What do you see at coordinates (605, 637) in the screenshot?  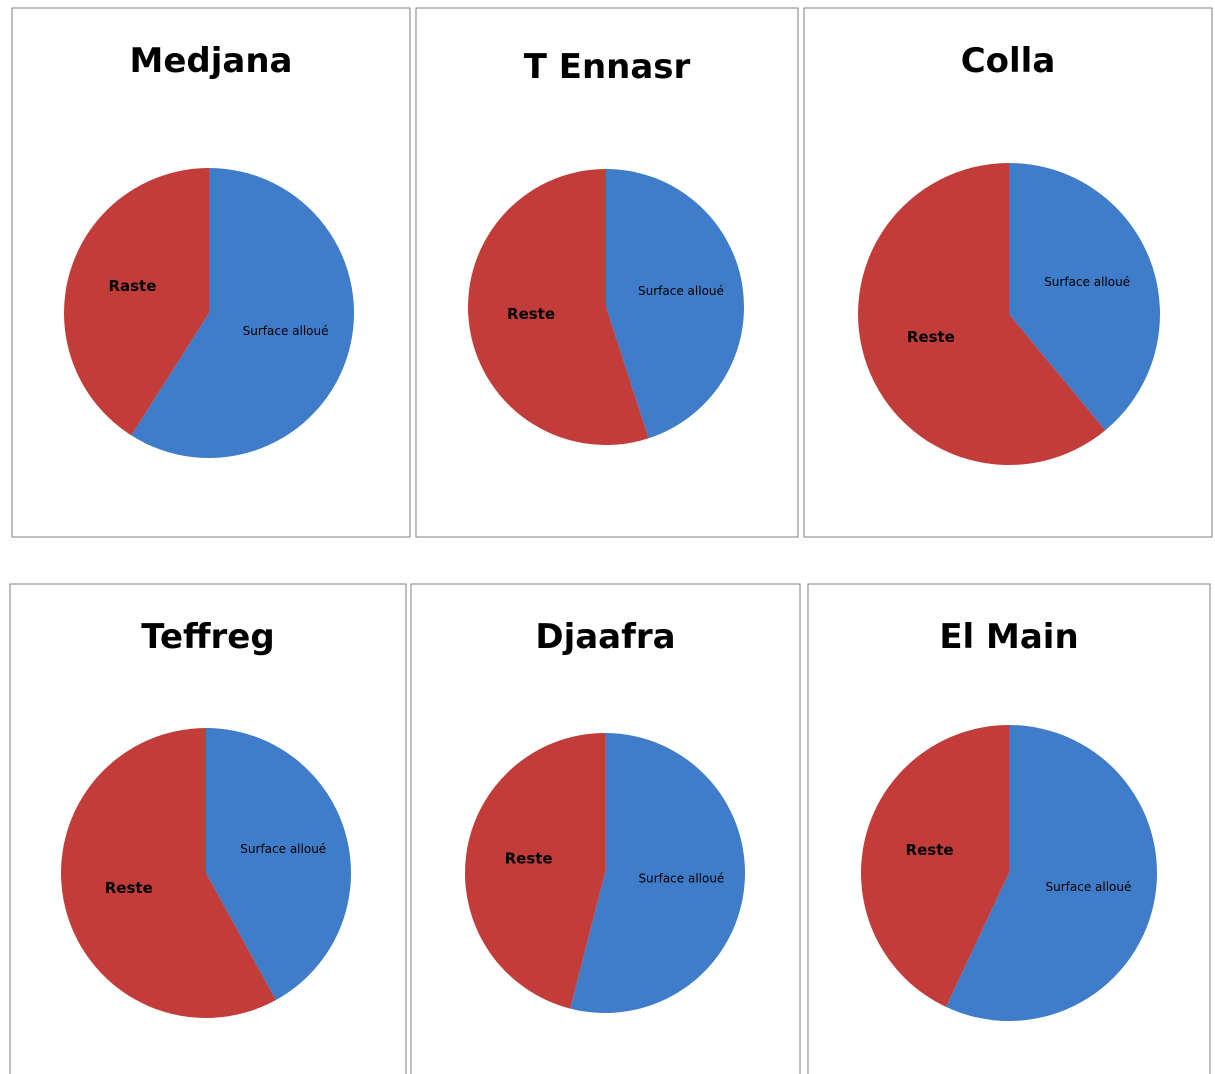 I see `chart-title: Djaafra` at bounding box center [605, 637].